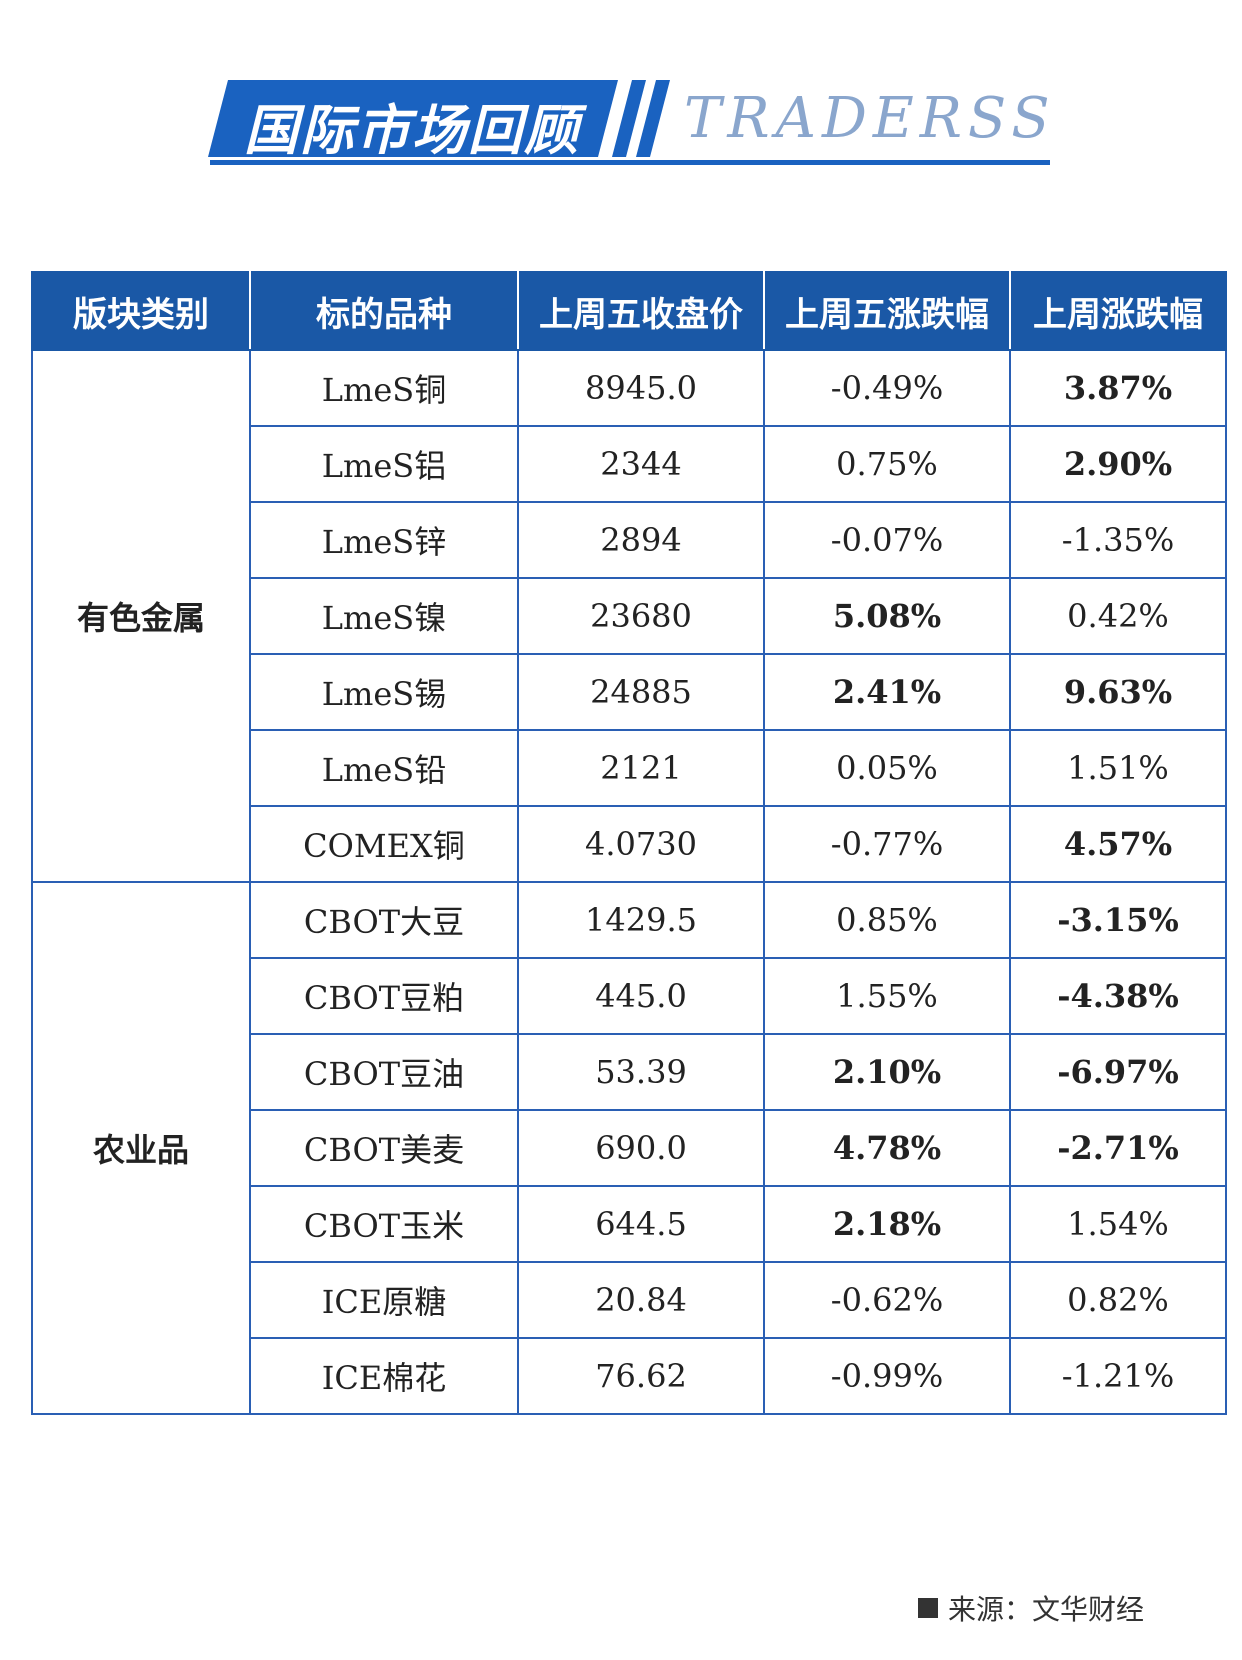 The image size is (1242, 1660). Describe the element at coordinates (887, 1148) in the screenshot. I see `day-change-cell: 4.78%` at that location.